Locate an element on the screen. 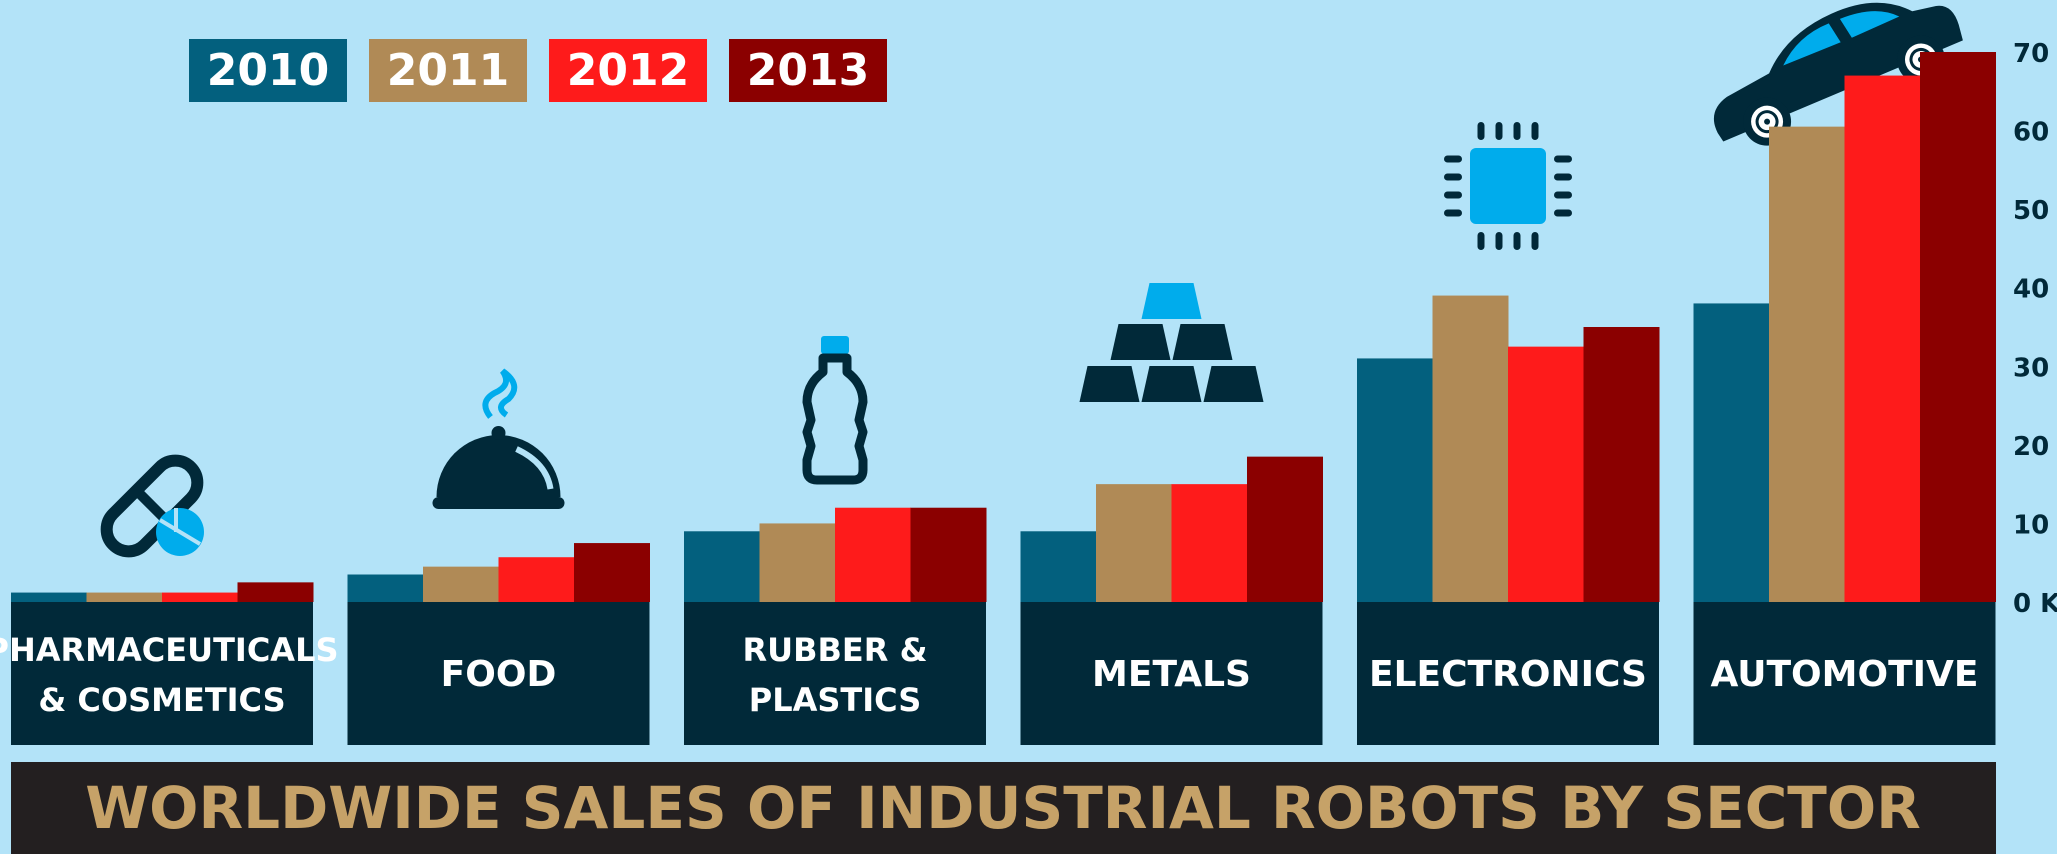 The width and height of the screenshot is (2057, 854). bar-electronics-2013 is located at coordinates (1621, 464).